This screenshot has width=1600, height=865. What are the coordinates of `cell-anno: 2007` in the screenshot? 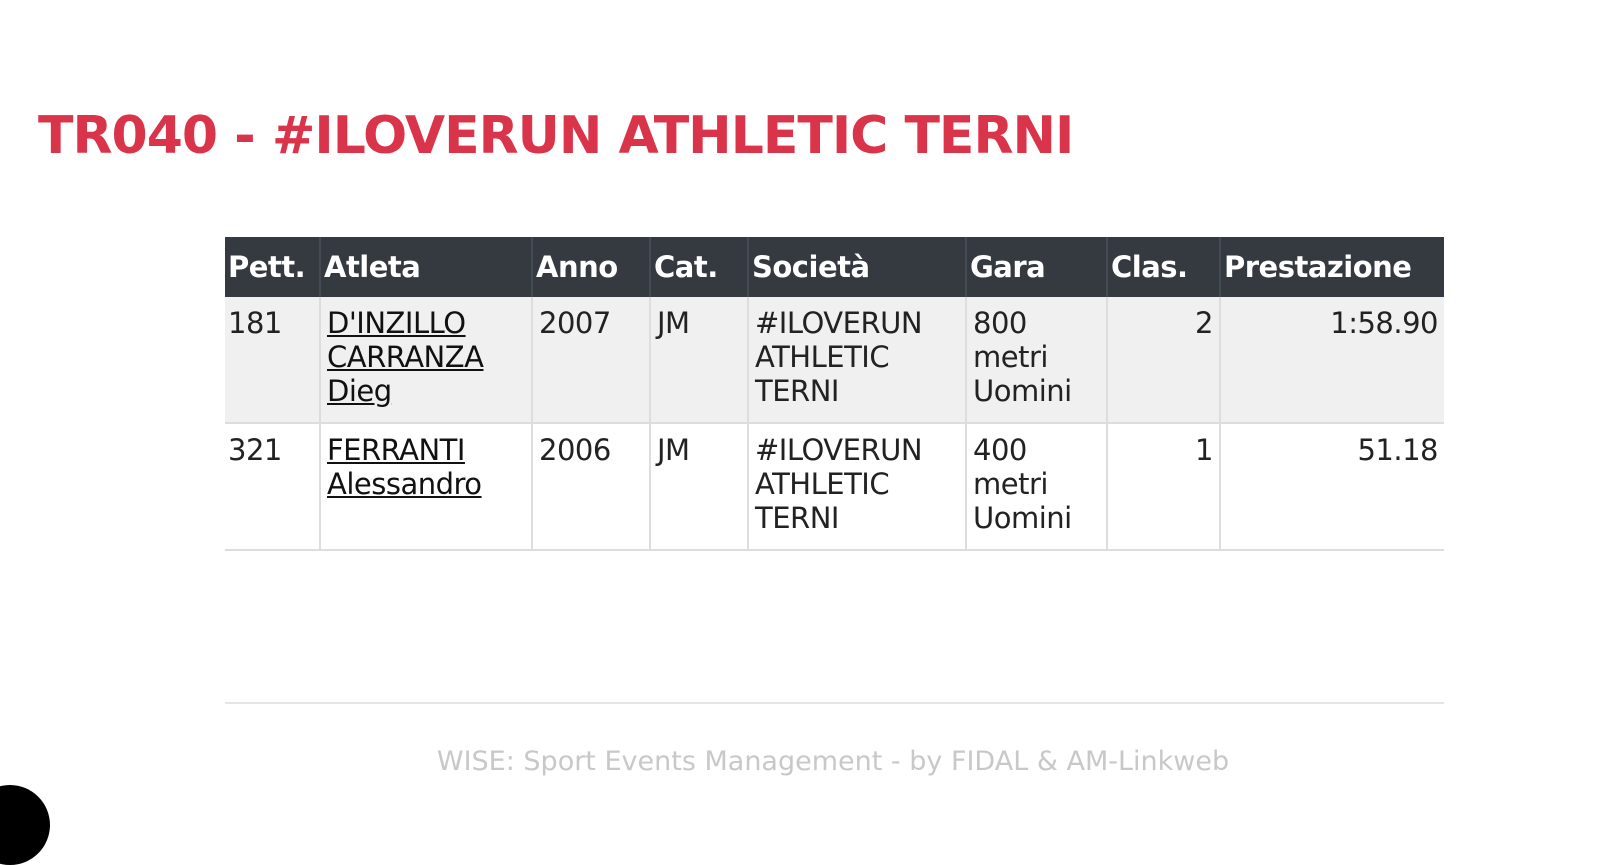 It's located at (590, 360).